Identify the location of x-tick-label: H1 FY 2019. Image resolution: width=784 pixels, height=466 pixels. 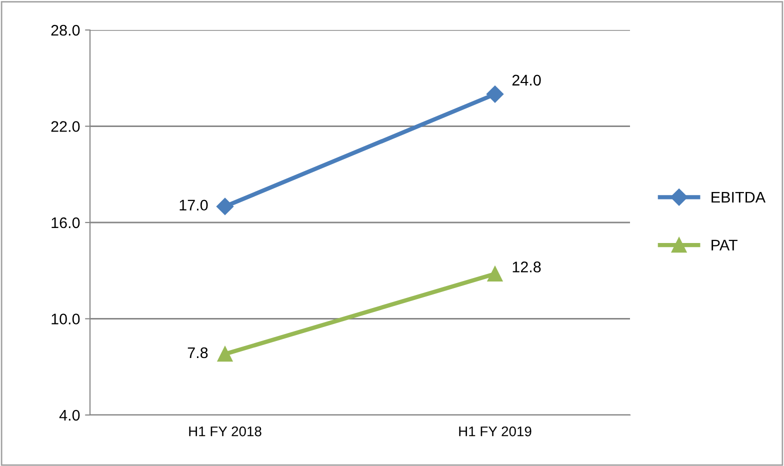
(495, 431).